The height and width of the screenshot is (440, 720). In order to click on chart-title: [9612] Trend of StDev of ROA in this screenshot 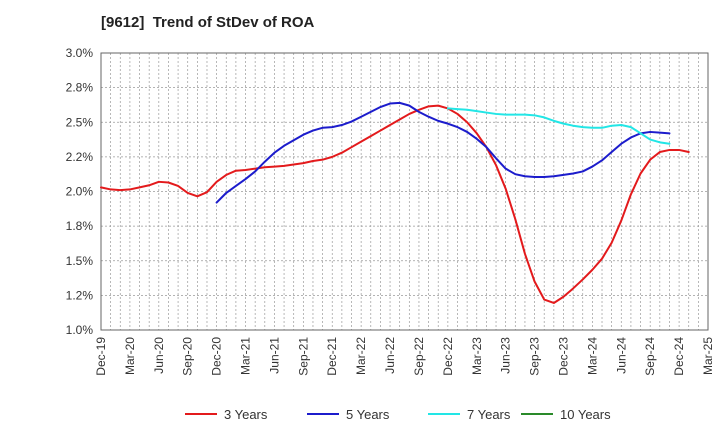, I will do `click(208, 22)`.